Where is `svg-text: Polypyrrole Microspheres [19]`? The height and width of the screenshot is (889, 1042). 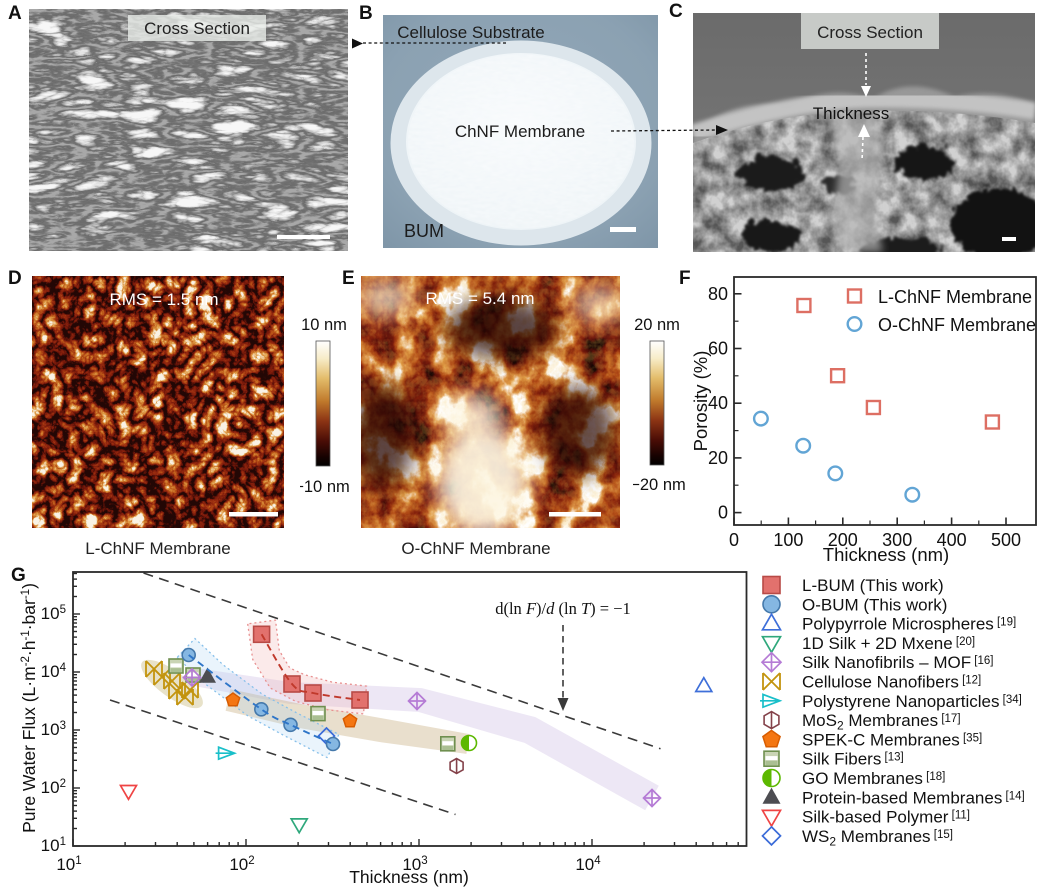
svg-text: Polypyrrole Microspheres [19] is located at coordinates (909, 624).